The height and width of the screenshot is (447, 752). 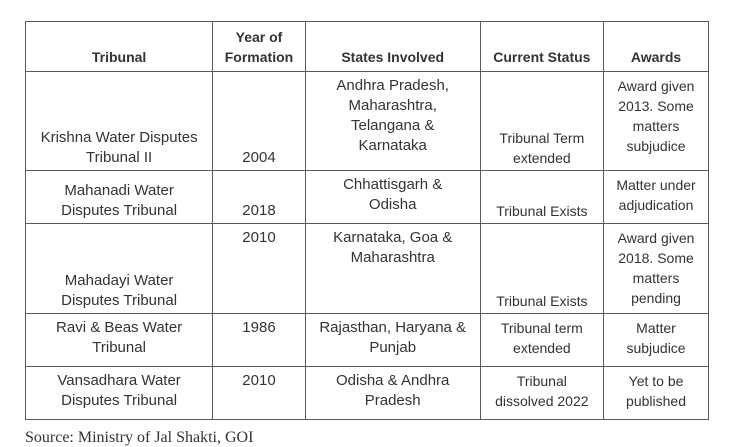 I want to click on cell-awards: Award given 2013. Some matters subjudice, so click(x=656, y=121).